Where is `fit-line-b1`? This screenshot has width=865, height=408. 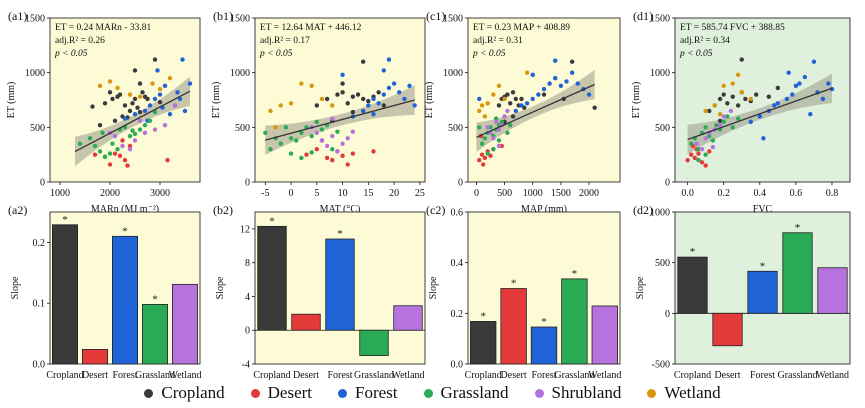
fit-line-b1 is located at coordinates (340, 120).